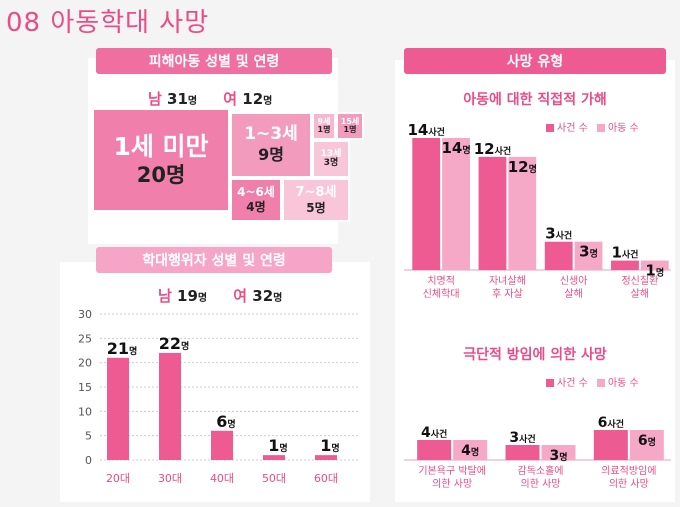 The image size is (680, 507). What do you see at coordinates (170, 478) in the screenshot?
I see `x-tick-label: 30대` at bounding box center [170, 478].